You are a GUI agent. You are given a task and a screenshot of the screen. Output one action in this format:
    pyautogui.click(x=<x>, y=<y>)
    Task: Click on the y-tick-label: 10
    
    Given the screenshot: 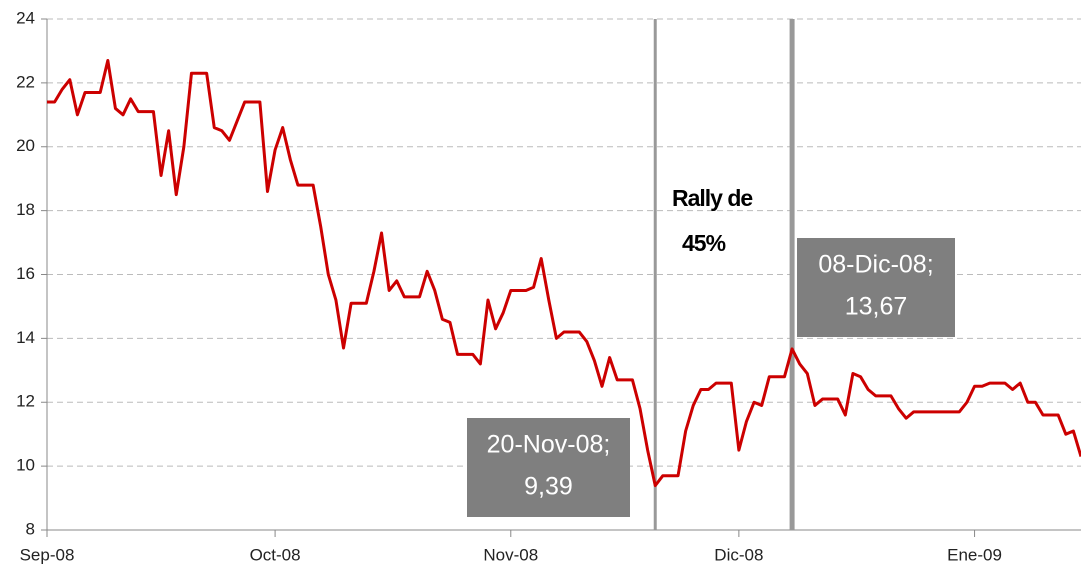 What is the action you would take?
    pyautogui.click(x=25, y=465)
    